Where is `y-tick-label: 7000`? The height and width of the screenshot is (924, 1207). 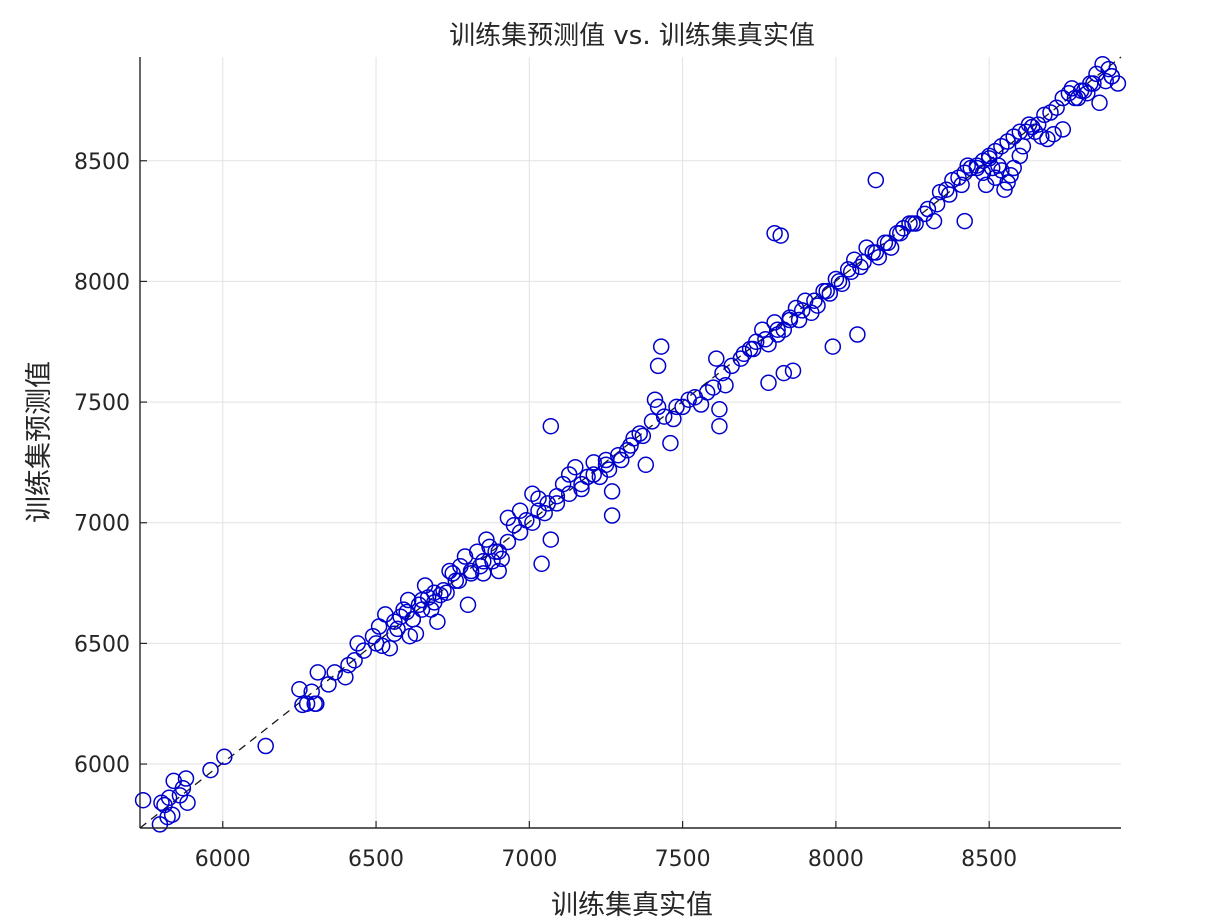
y-tick-label: 7000 is located at coordinates (102, 524).